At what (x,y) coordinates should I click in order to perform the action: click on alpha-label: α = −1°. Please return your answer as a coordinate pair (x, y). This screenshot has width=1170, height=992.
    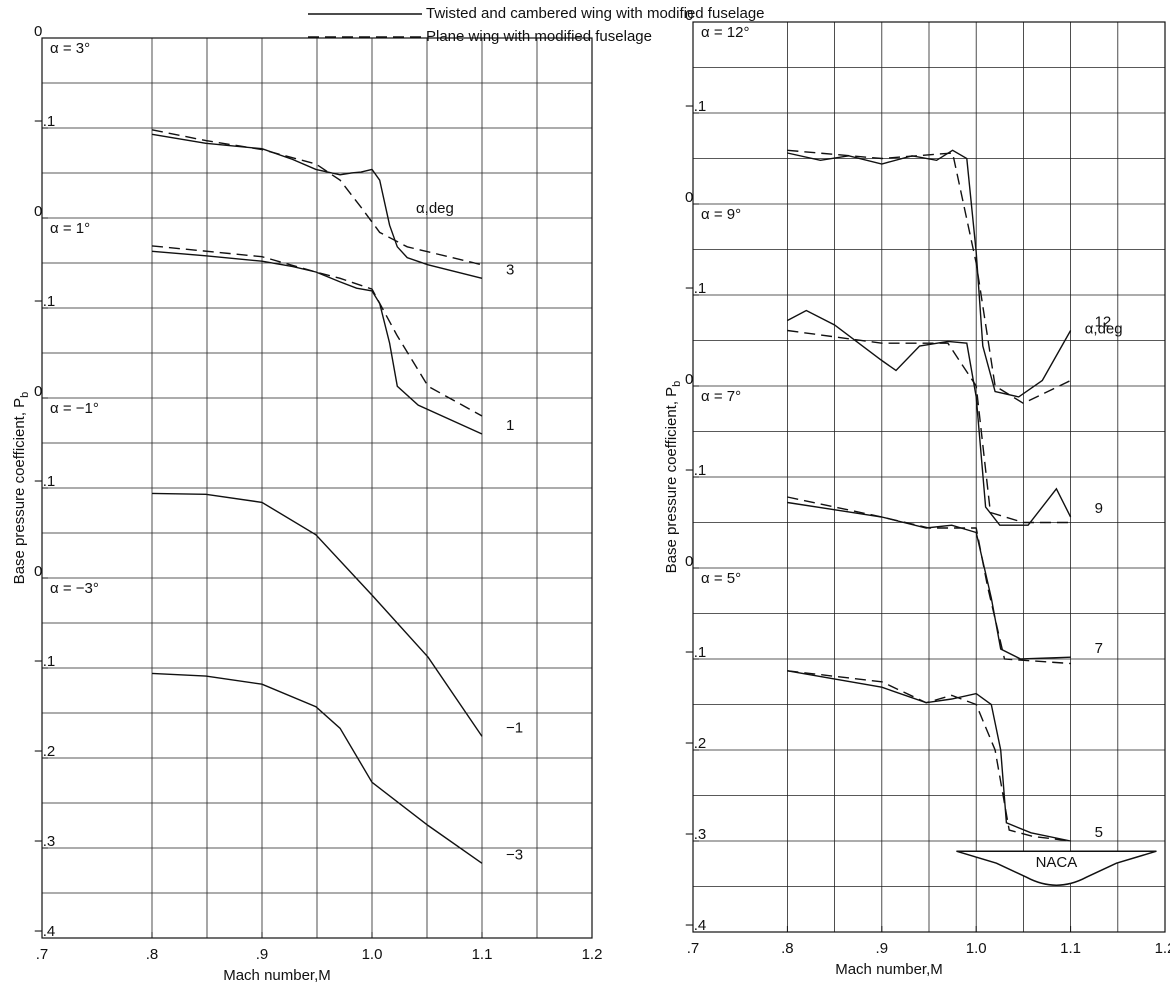
    Looking at the image, I should click on (74, 408).